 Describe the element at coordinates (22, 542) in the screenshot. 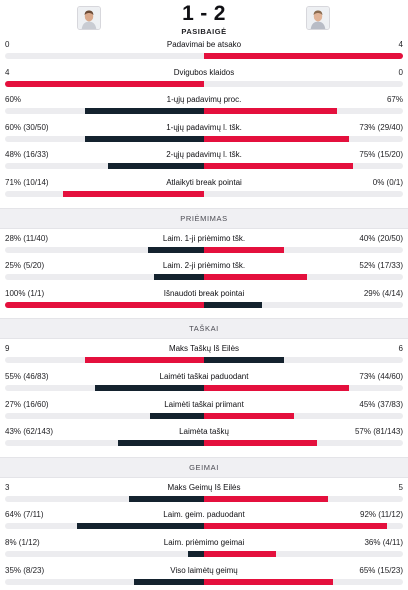

I see `home-stat-value: 8% (1/12)` at that location.